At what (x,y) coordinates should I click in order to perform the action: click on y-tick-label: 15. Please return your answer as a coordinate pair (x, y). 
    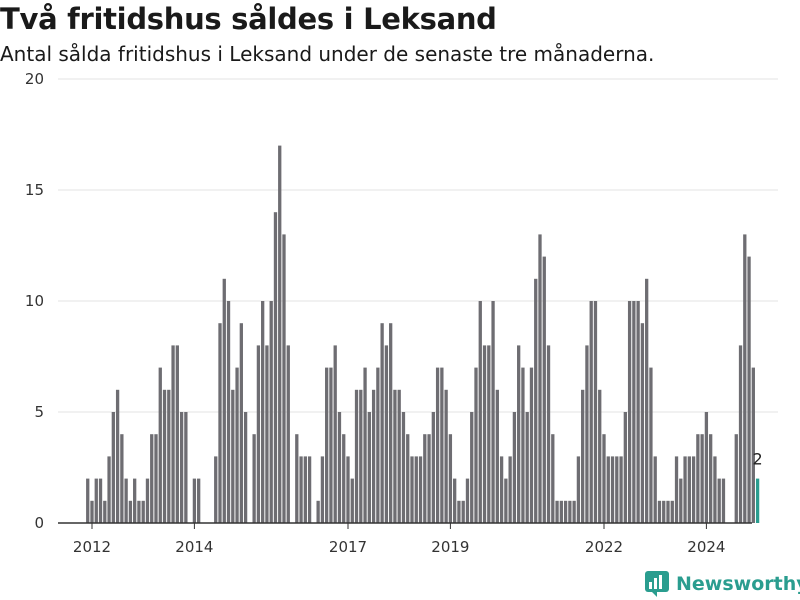
    Looking at the image, I should click on (34, 190).